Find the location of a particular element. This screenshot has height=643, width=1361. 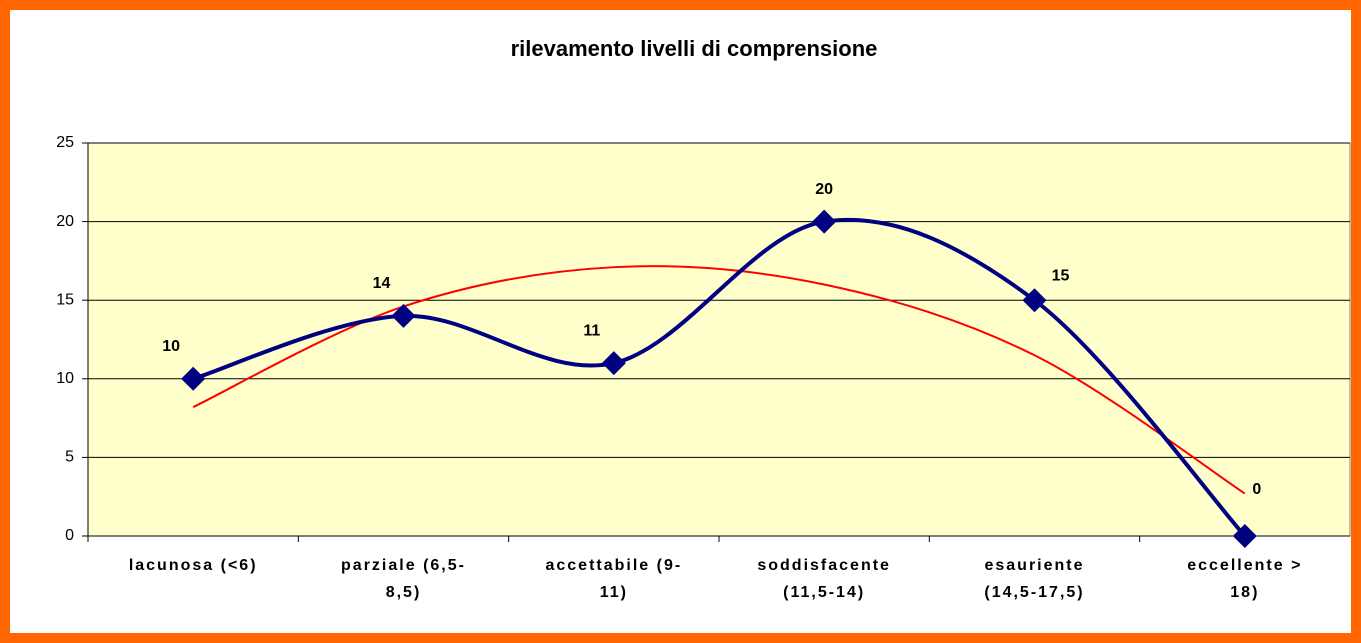

y-tick-label: 10 is located at coordinates (65, 378).